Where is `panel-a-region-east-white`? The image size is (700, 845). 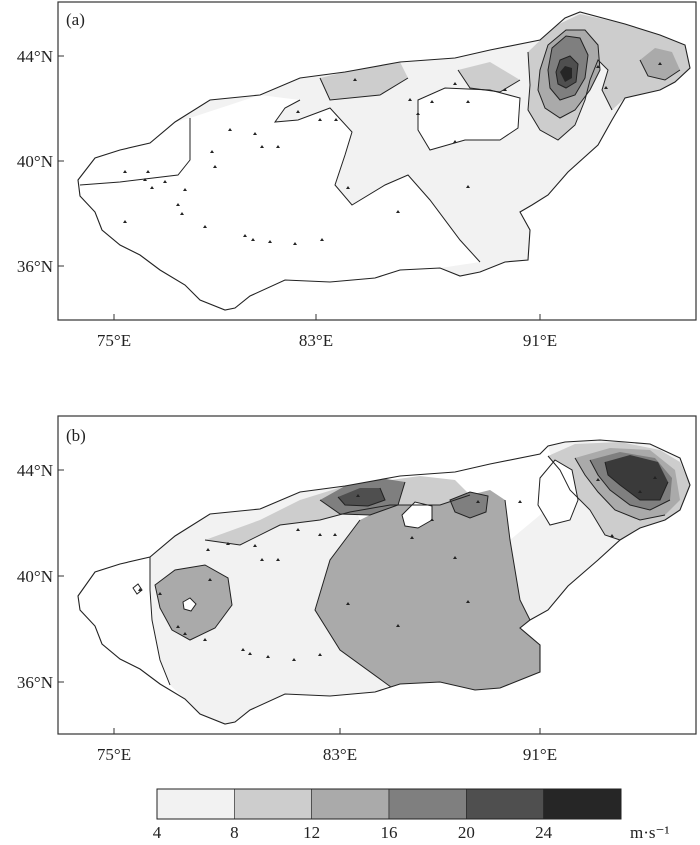
panel-a-region-east-white is located at coordinates (469, 119).